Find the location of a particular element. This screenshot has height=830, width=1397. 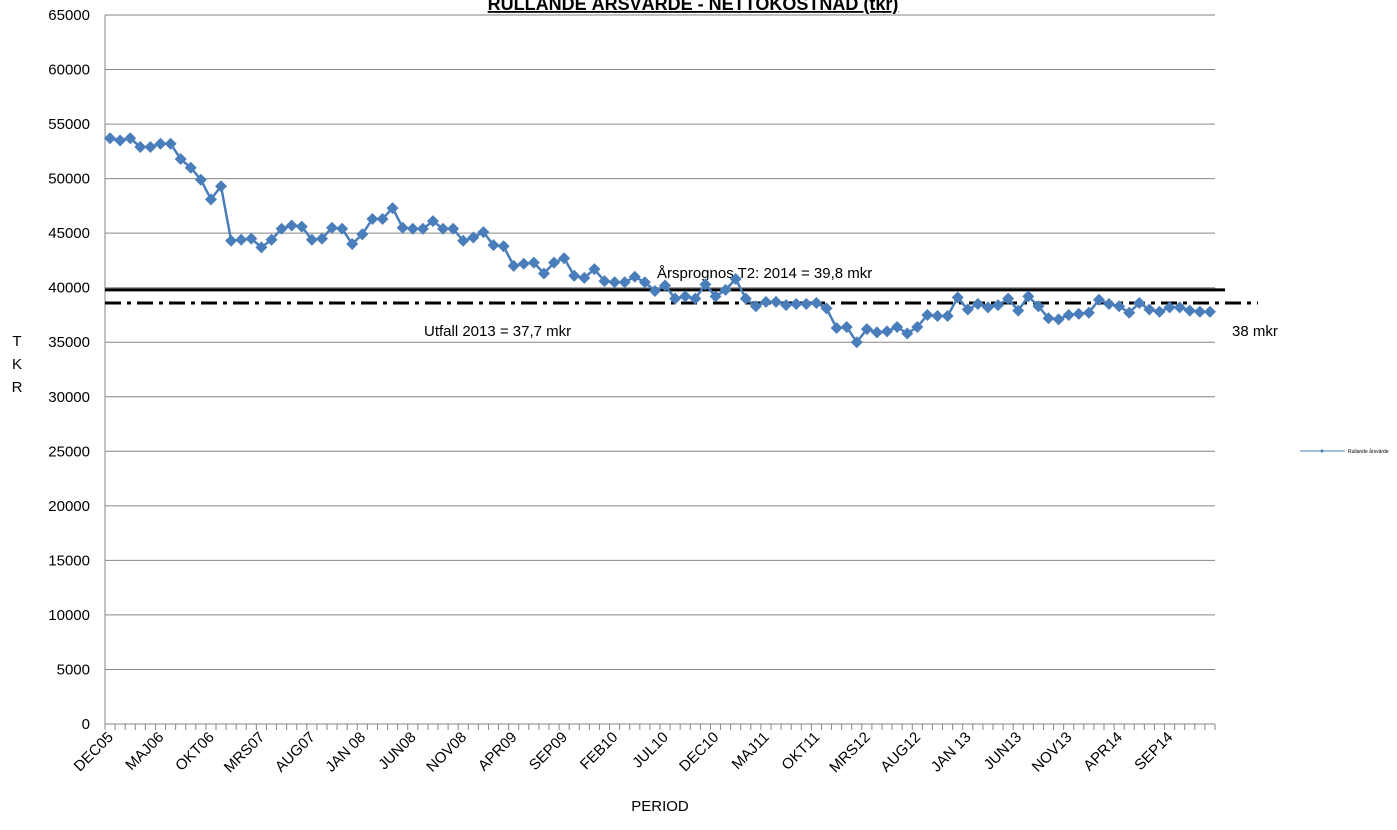

legend-label: Rullande årsvärde is located at coordinates (1368, 451).